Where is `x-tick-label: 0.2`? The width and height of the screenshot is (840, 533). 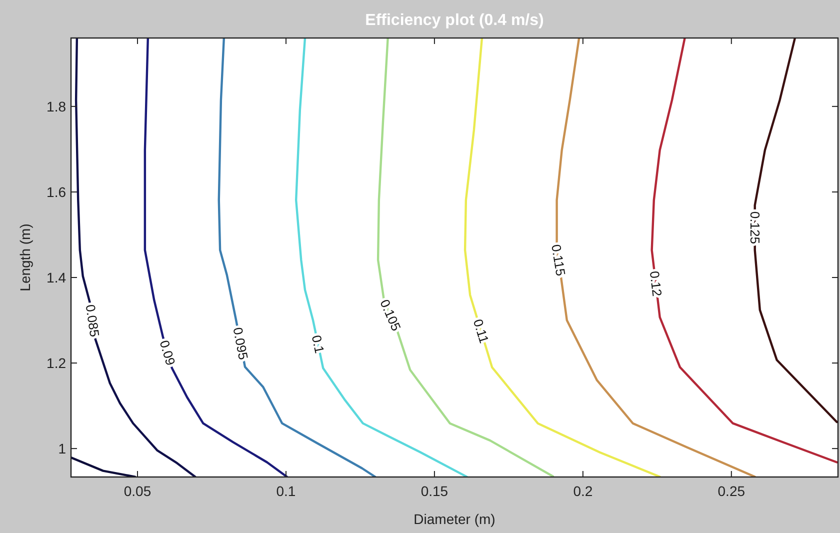
x-tick-label: 0.2 is located at coordinates (583, 491).